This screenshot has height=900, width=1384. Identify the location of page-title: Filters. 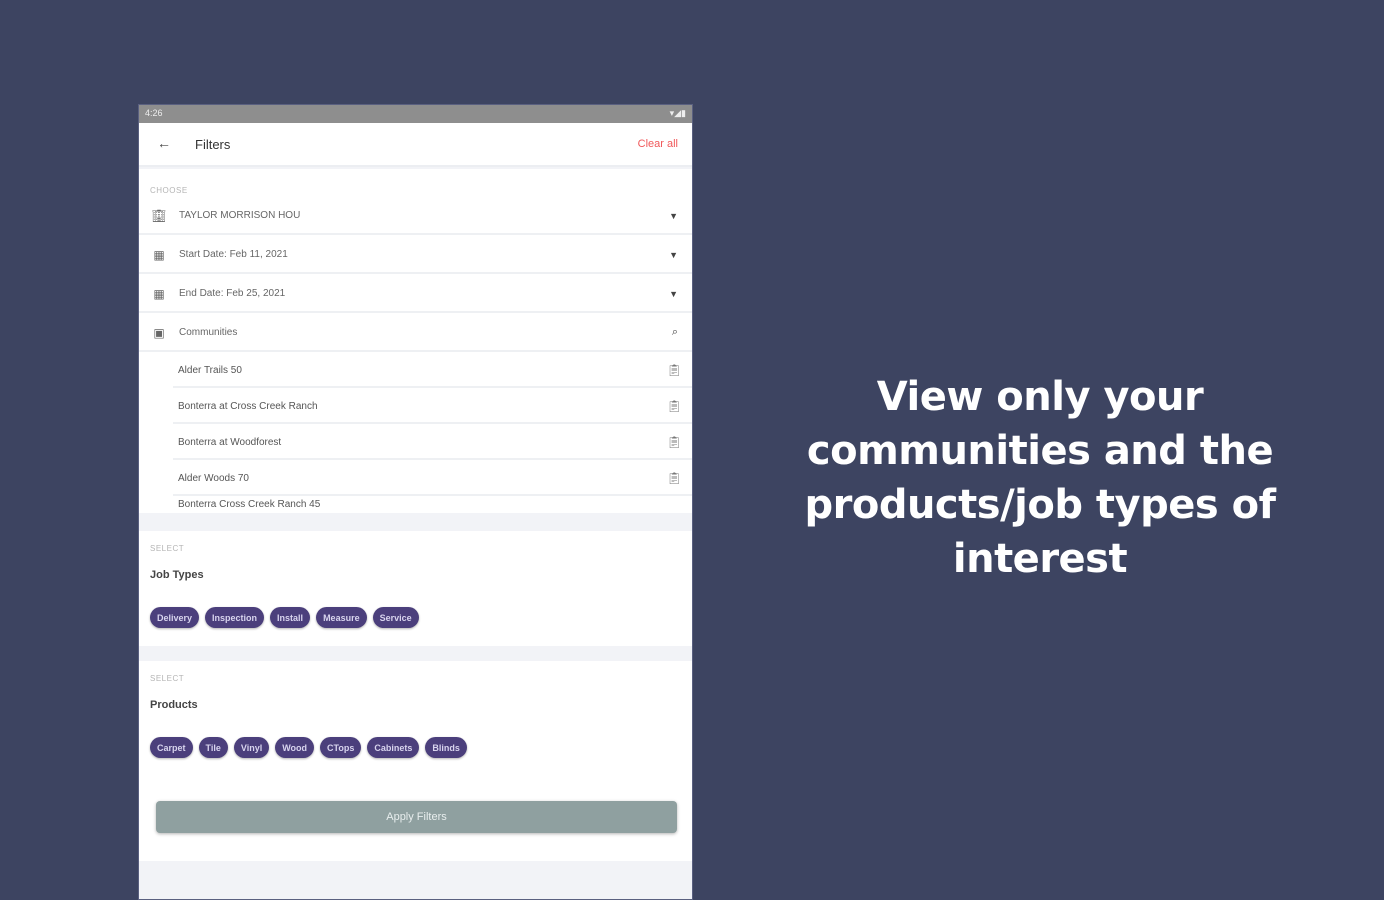
(213, 144).